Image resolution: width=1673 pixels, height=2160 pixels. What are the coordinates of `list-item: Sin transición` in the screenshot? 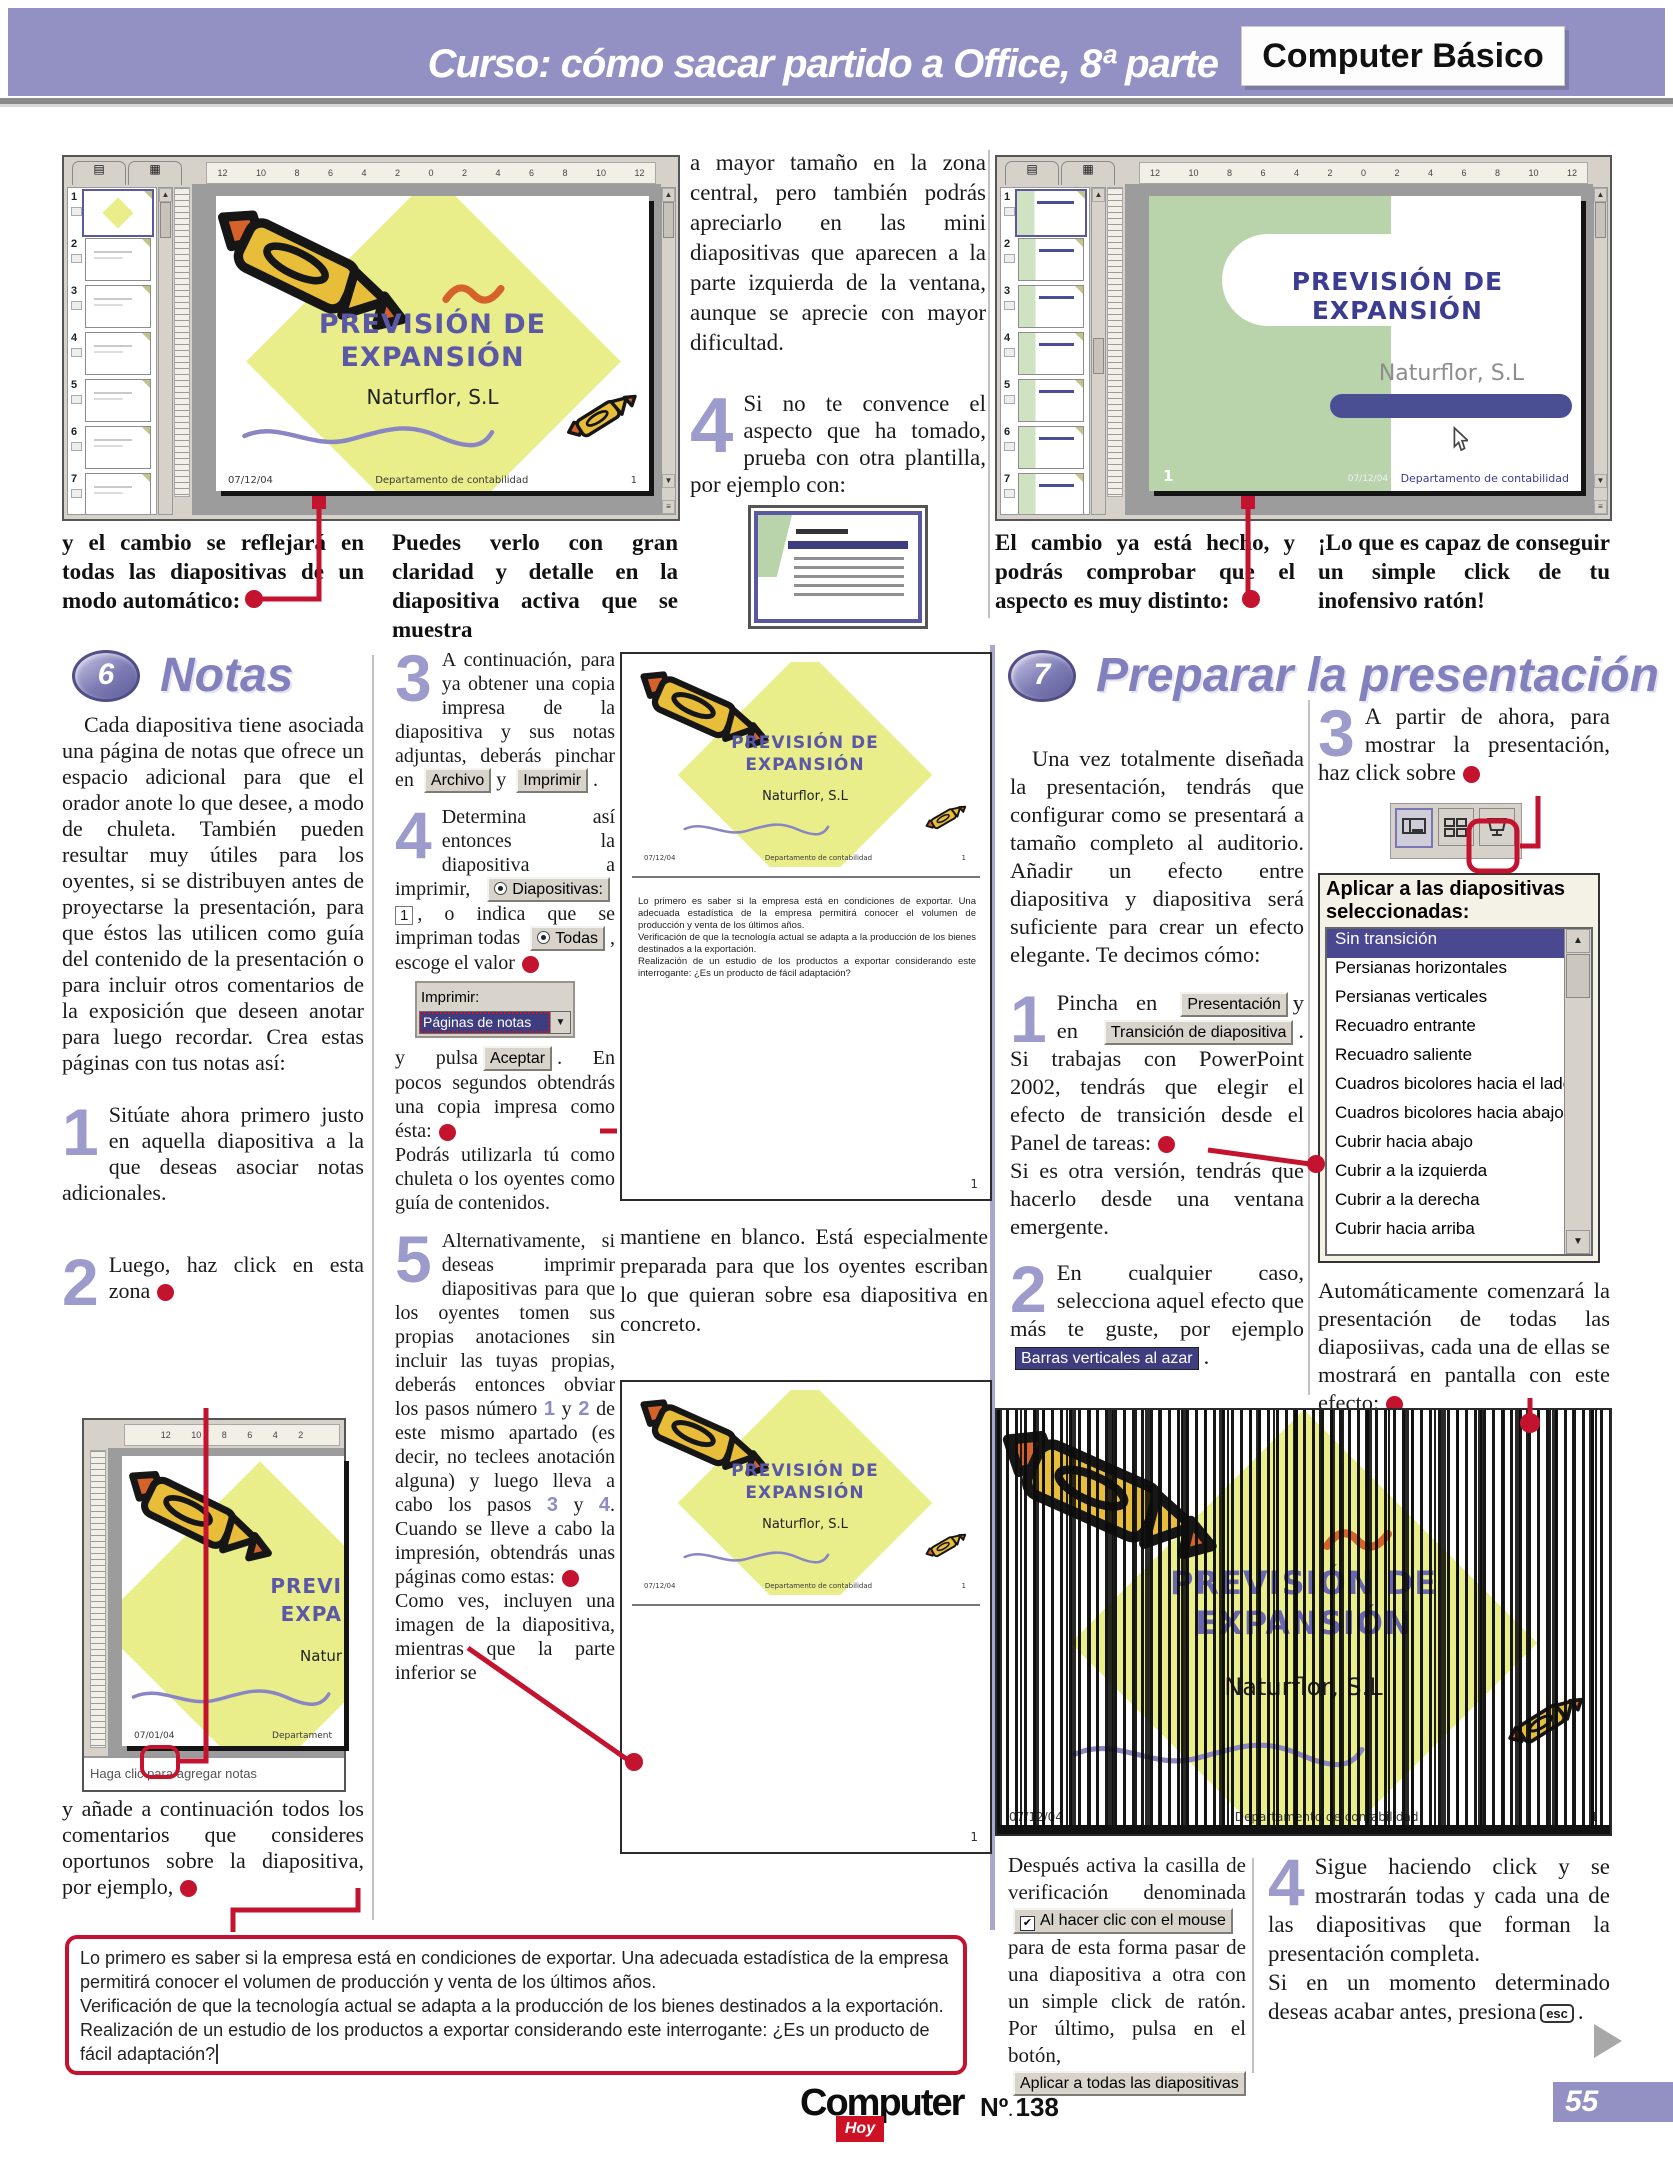 It's located at (1459, 943).